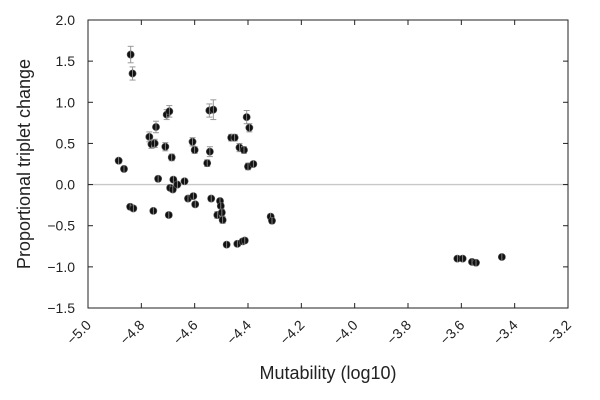 The height and width of the screenshot is (400, 600). I want to click on x-tick-label: −3.2, so click(558, 332).